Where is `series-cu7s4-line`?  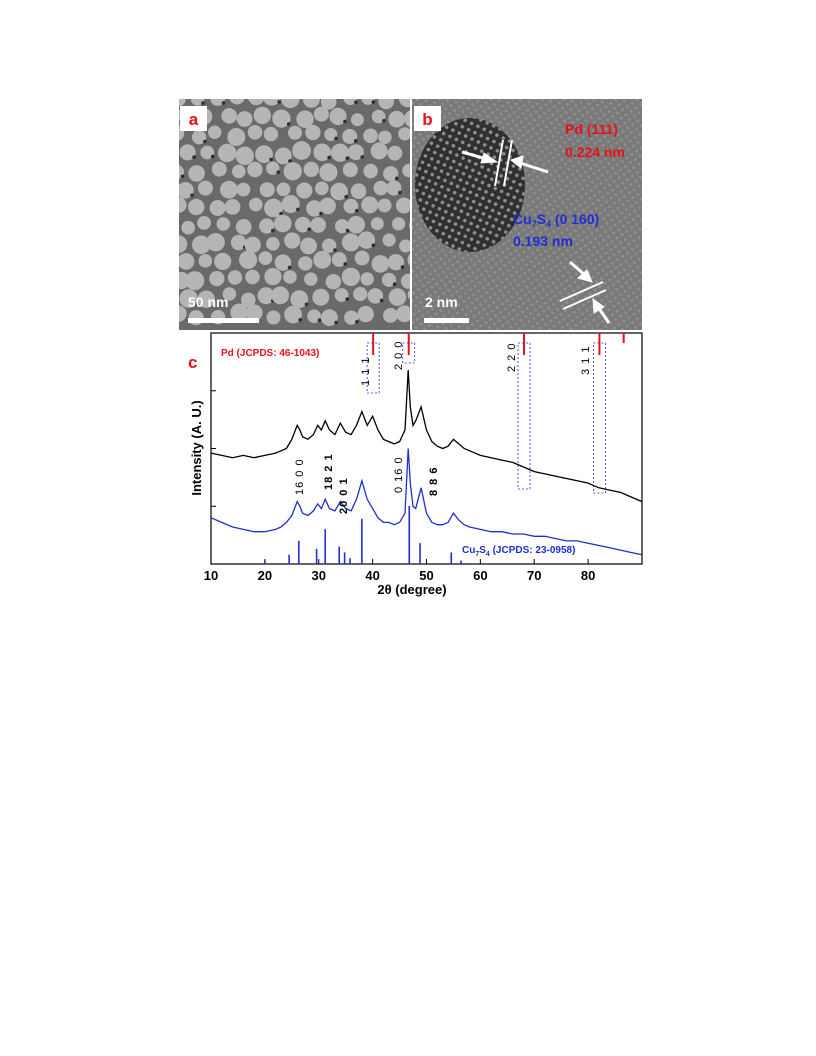 series-cu7s4-line is located at coordinates (426, 502).